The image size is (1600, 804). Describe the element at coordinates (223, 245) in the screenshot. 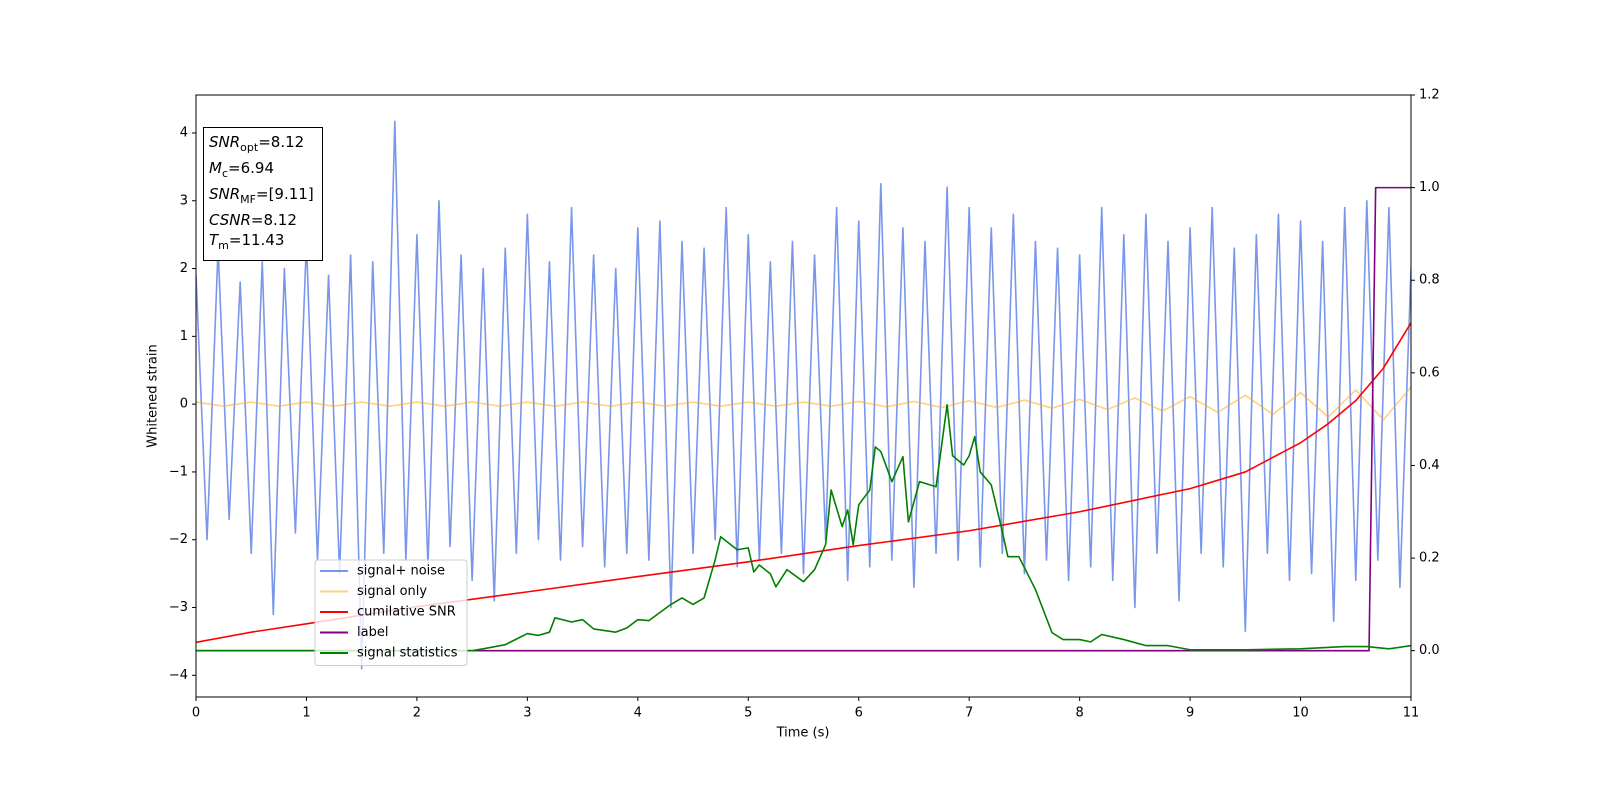

I see `info-subscript: m` at that location.